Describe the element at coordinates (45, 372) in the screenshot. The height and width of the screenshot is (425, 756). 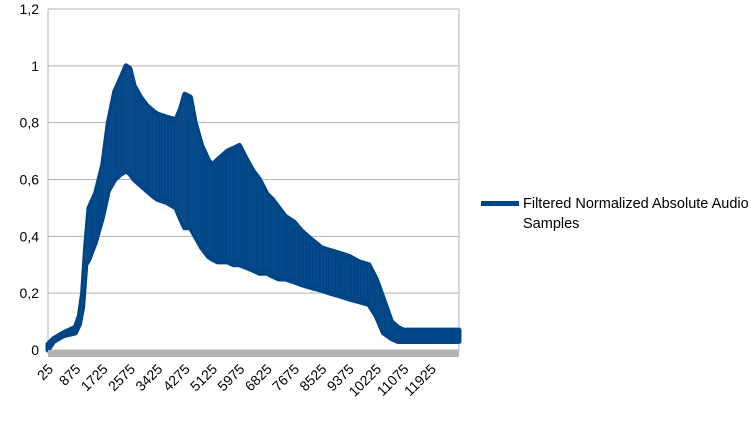
I see `x-tick-label: 25` at that location.